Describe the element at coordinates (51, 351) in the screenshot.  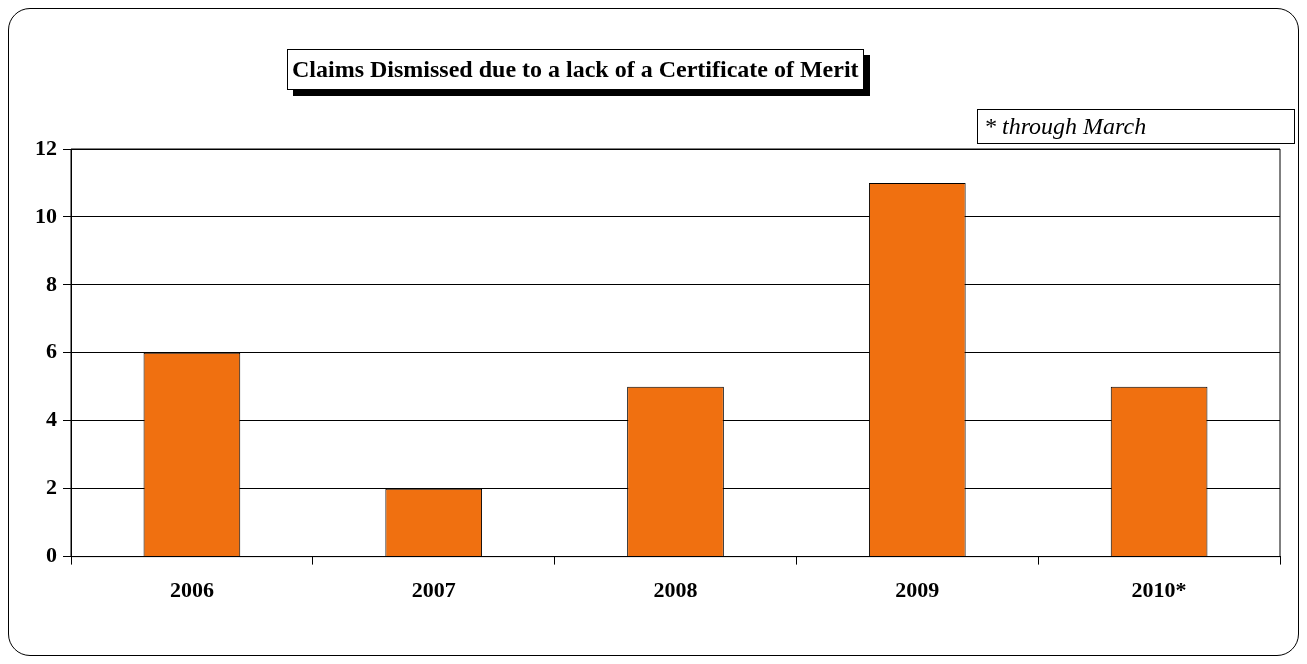
I see `y-tick-label: 6` at that location.